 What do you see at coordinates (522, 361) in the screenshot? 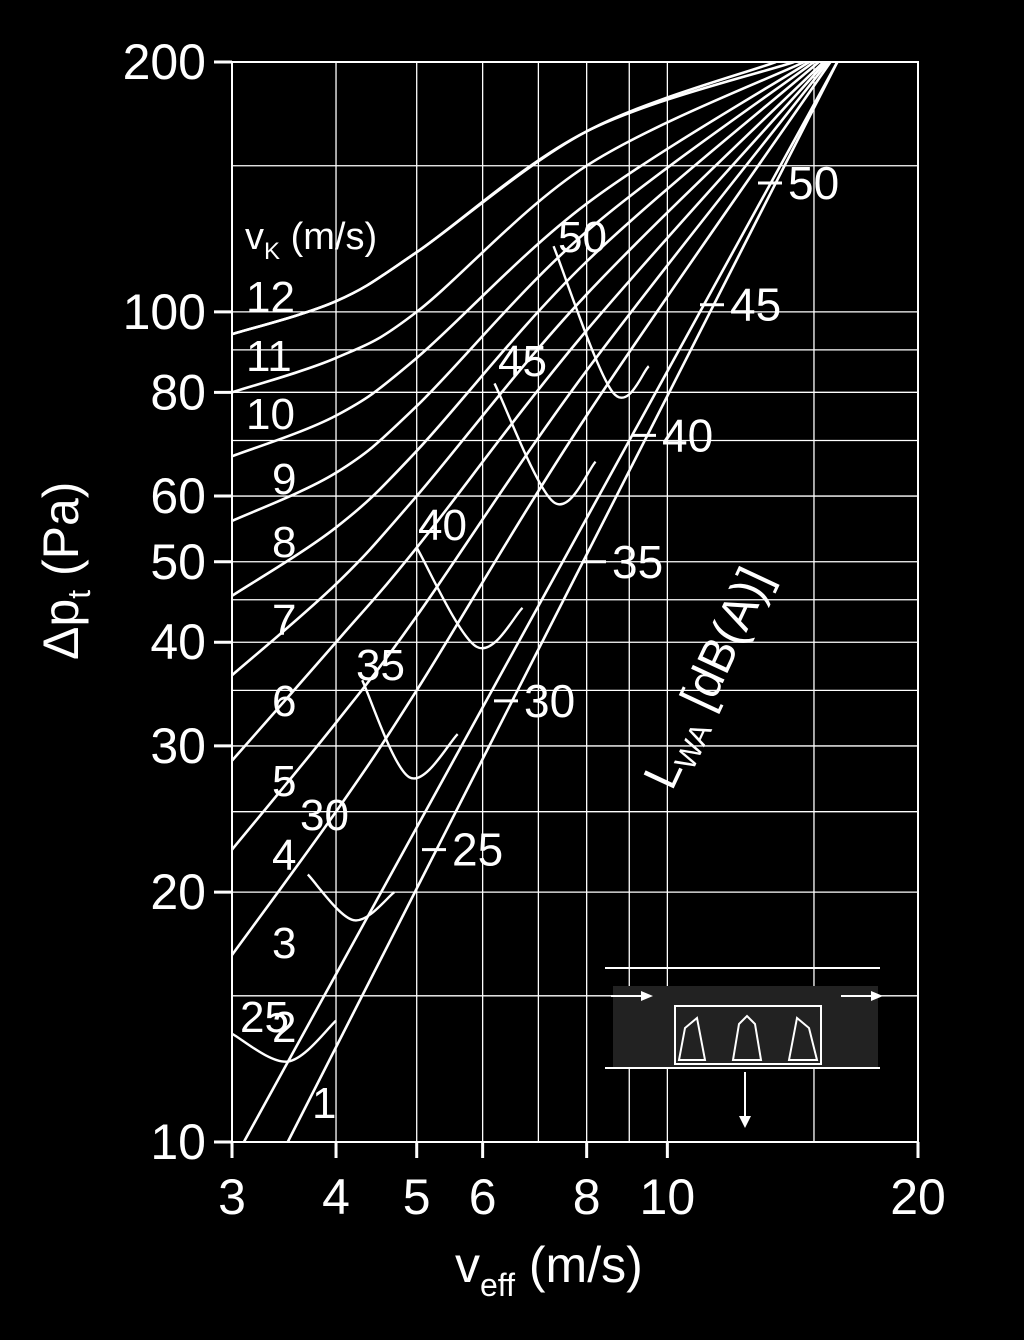
I see `lwa-line-label-45: 45` at bounding box center [522, 361].